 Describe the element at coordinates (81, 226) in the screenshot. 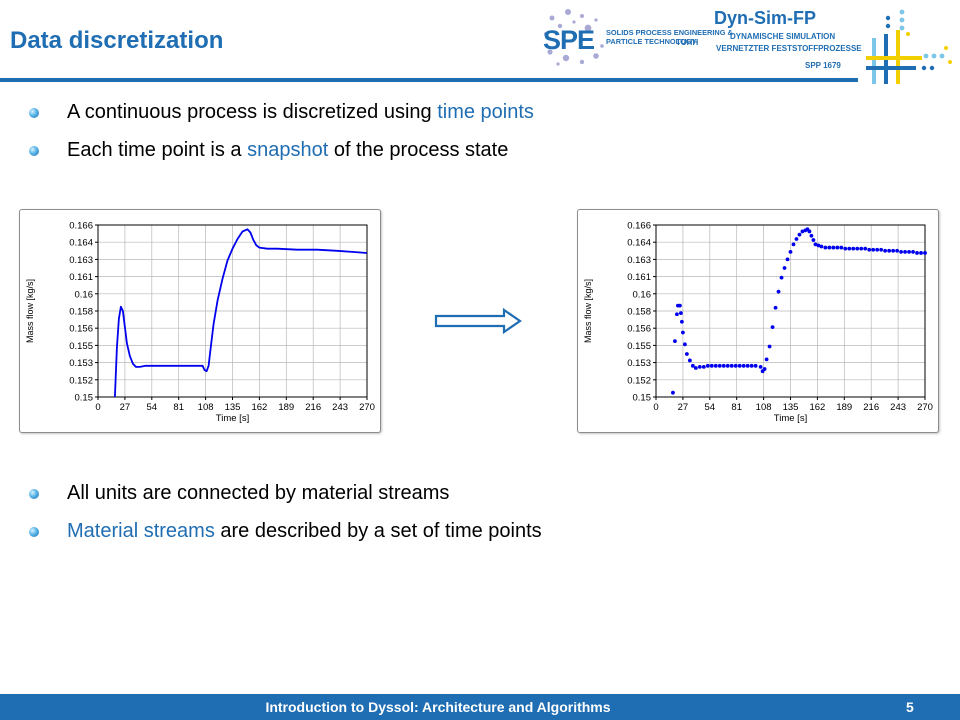

I see `y-tick-label: 0.166` at that location.